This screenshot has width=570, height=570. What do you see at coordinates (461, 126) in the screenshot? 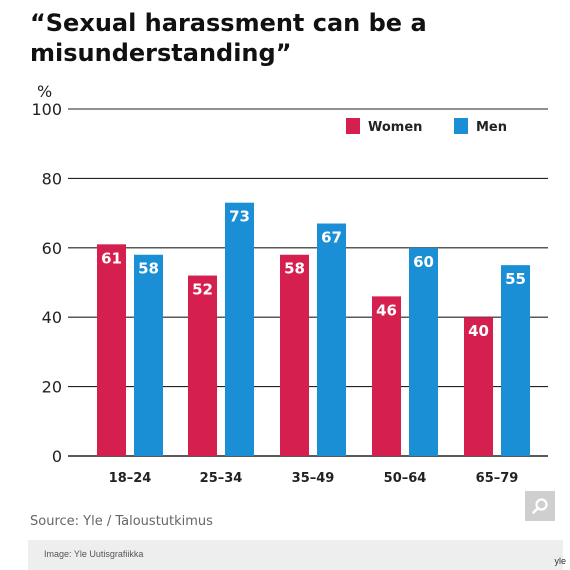
I see `legend-swatch-men` at bounding box center [461, 126].